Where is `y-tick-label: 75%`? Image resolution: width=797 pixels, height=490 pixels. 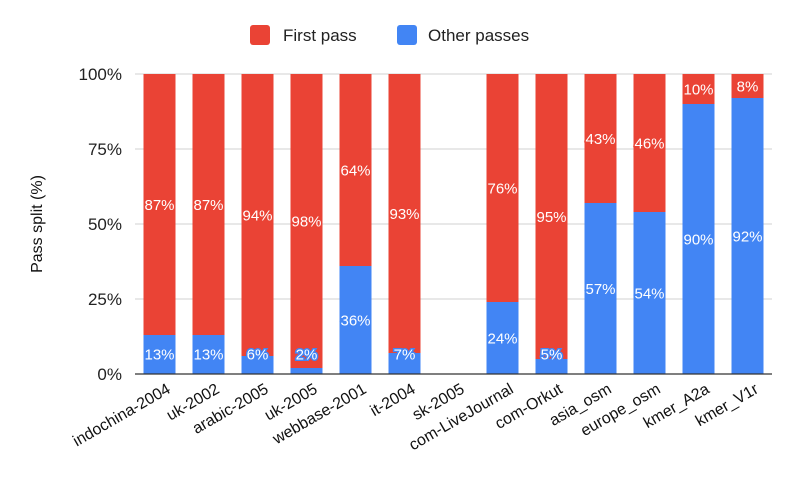
y-tick-label: 75% is located at coordinates (105, 149).